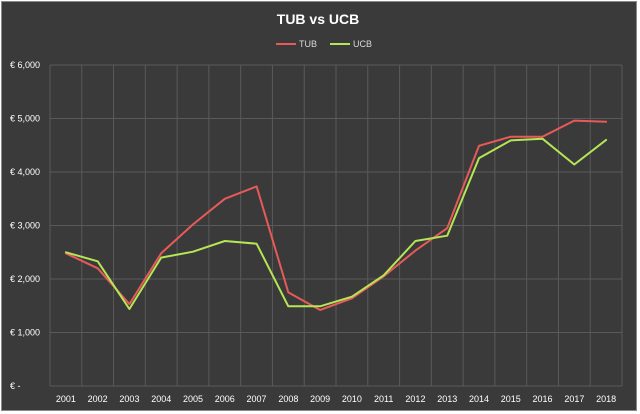  What do you see at coordinates (447, 399) in the screenshot?
I see `x-tick-label: 2013` at bounding box center [447, 399].